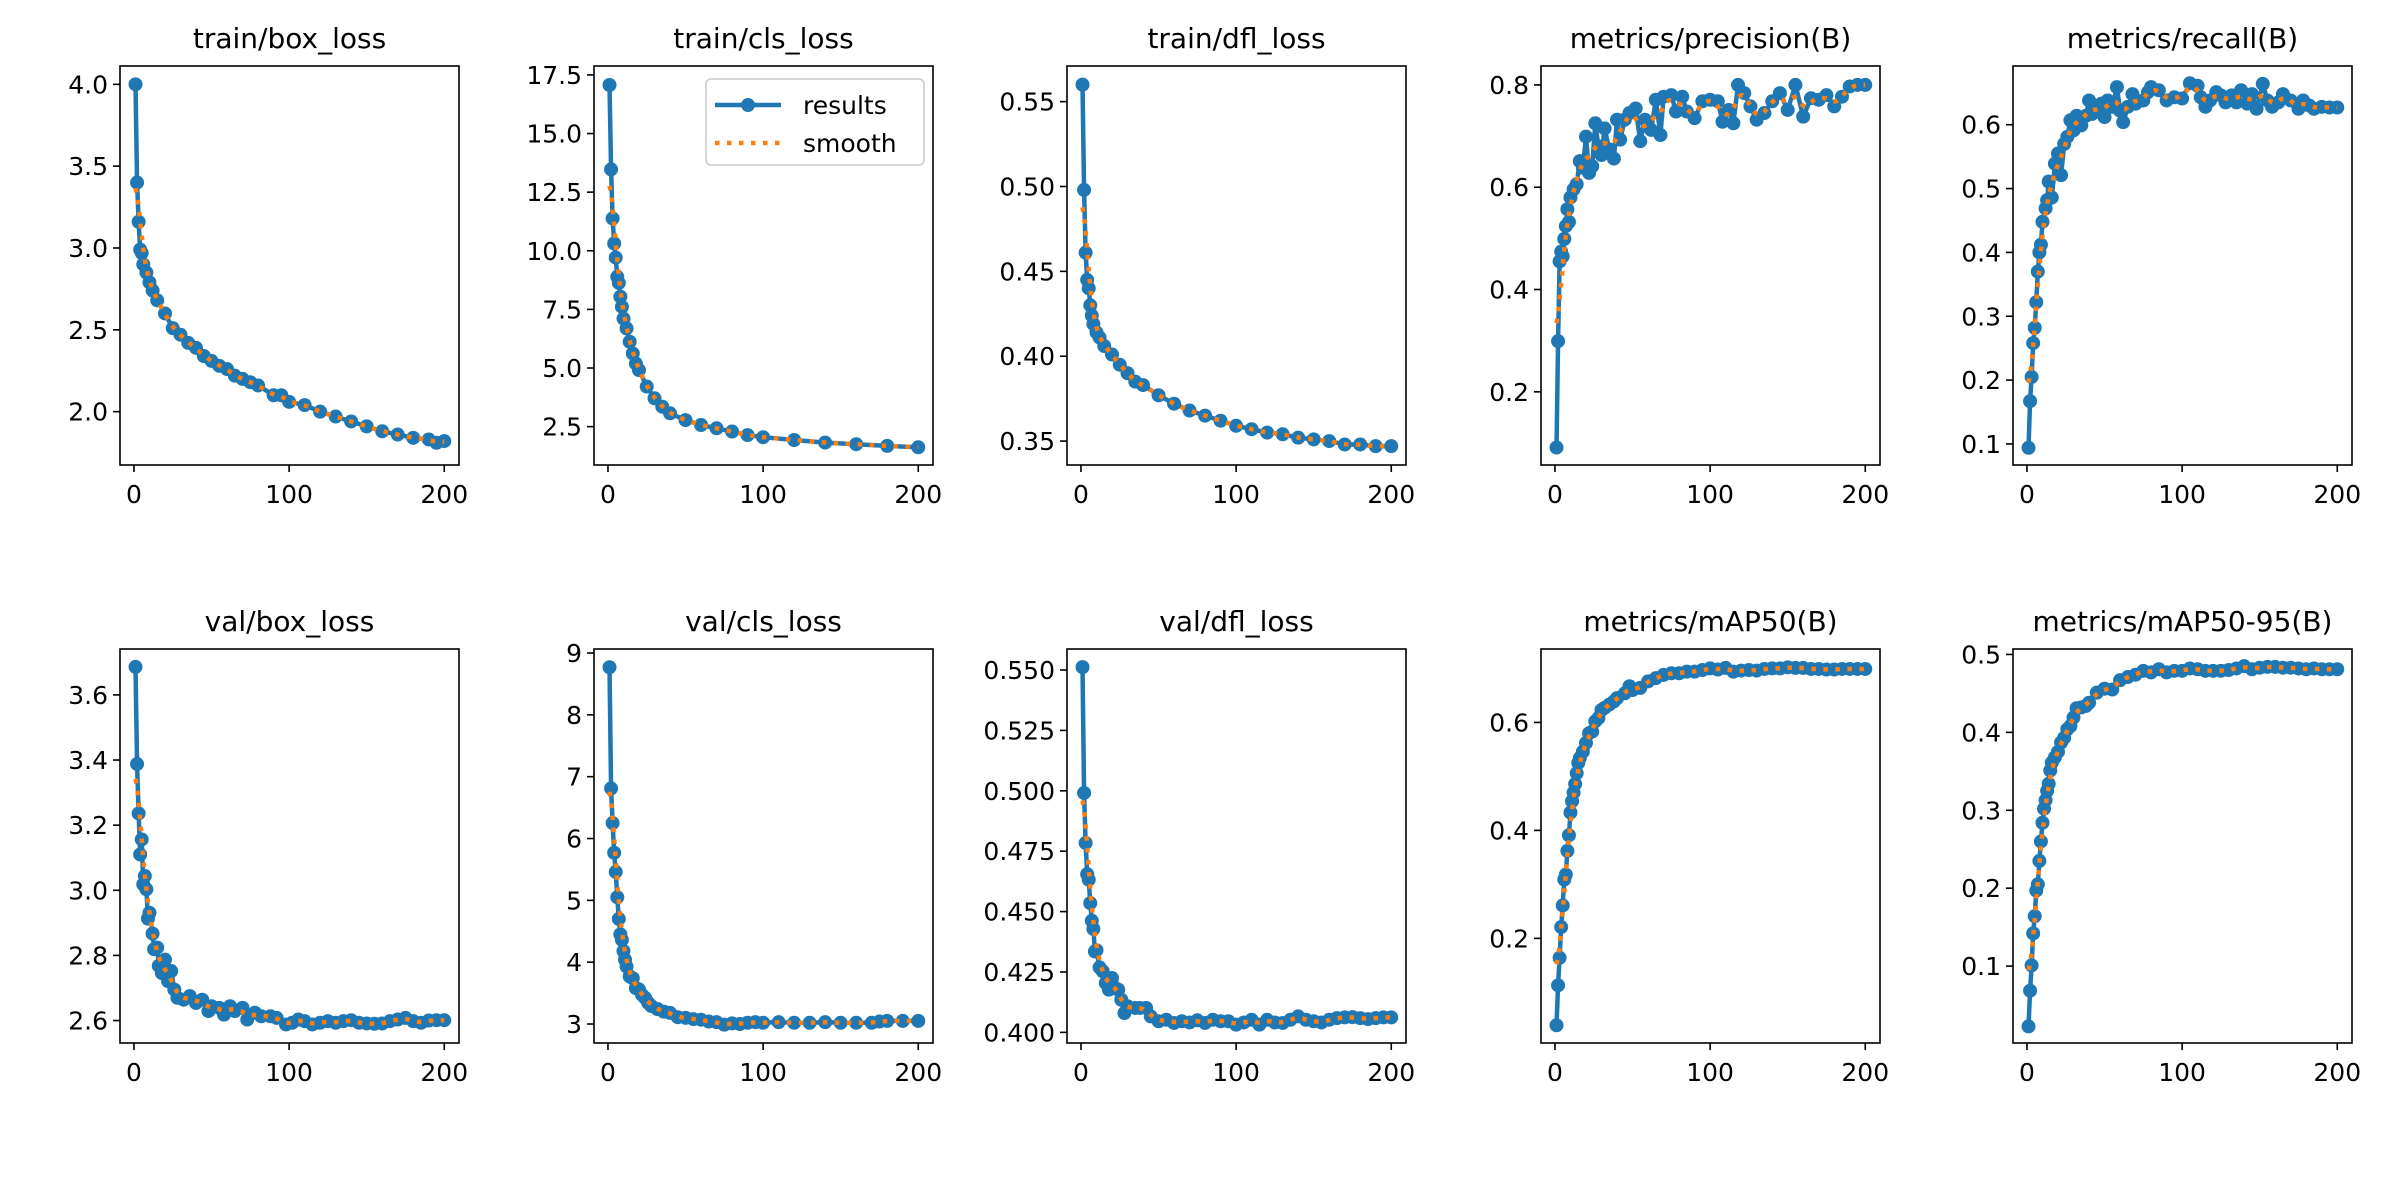  Describe the element at coordinates (1019, 851) in the screenshot. I see `y-tick-label: 0.475` at that location.